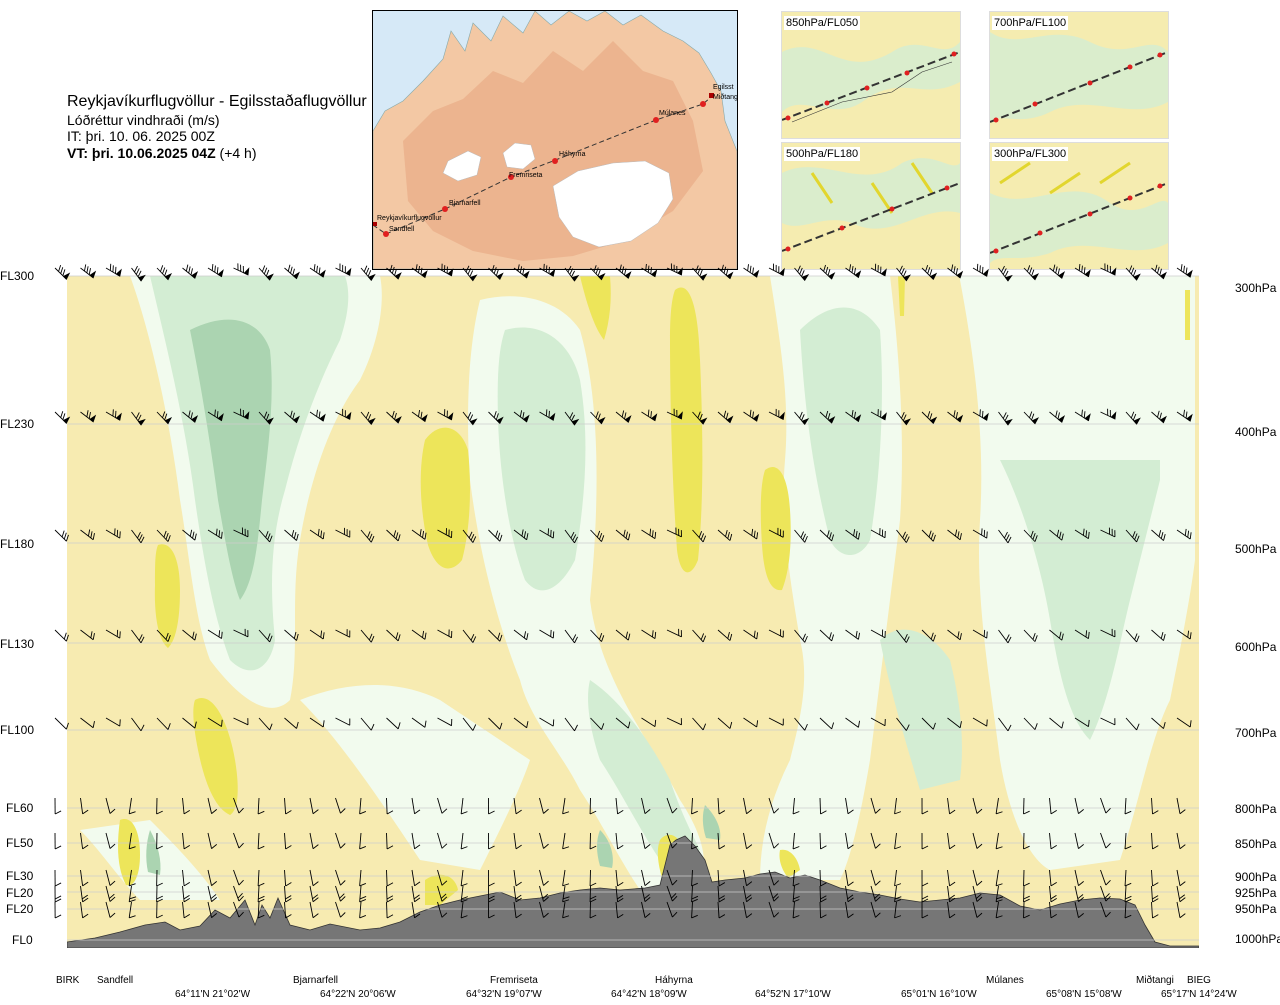 The height and width of the screenshot is (1005, 1280). I want to click on level-right-10: 1000hPa, so click(1257, 939).